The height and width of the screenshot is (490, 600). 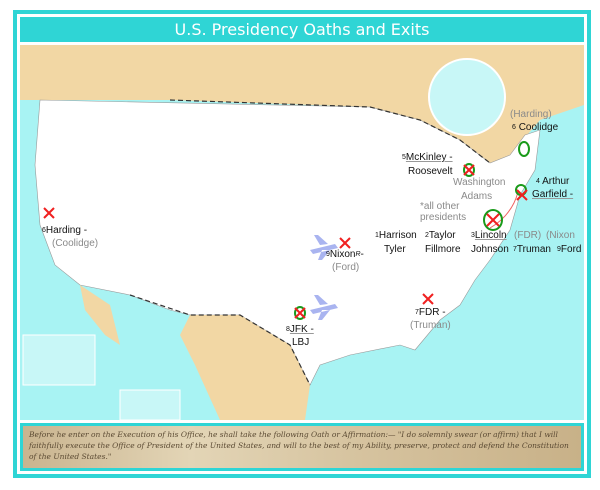 I want to click on label-tyler: Tyler, so click(x=395, y=249).